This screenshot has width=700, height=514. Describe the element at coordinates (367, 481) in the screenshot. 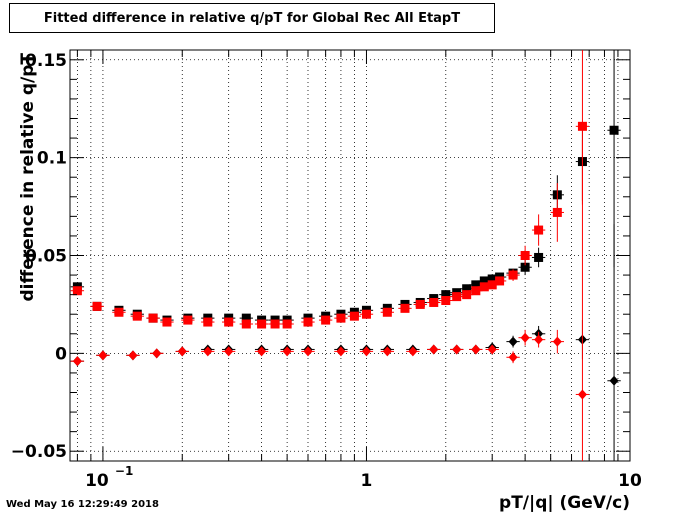

I see `x-tick-label: 1` at that location.